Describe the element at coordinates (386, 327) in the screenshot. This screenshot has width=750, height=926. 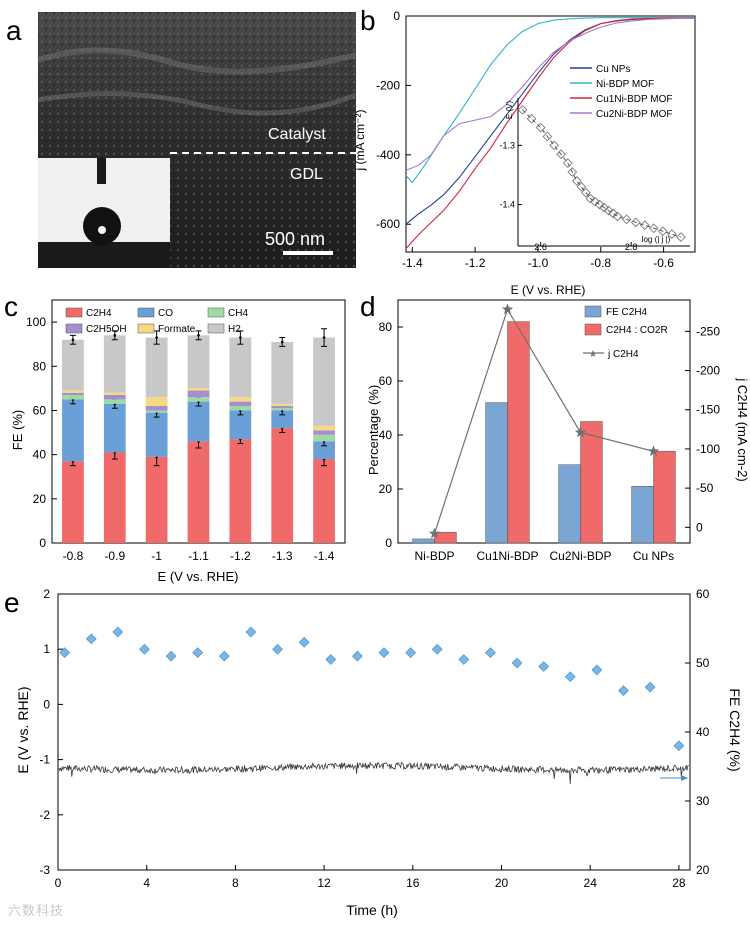
I see `panel-d-ytick-label: 80` at that location.